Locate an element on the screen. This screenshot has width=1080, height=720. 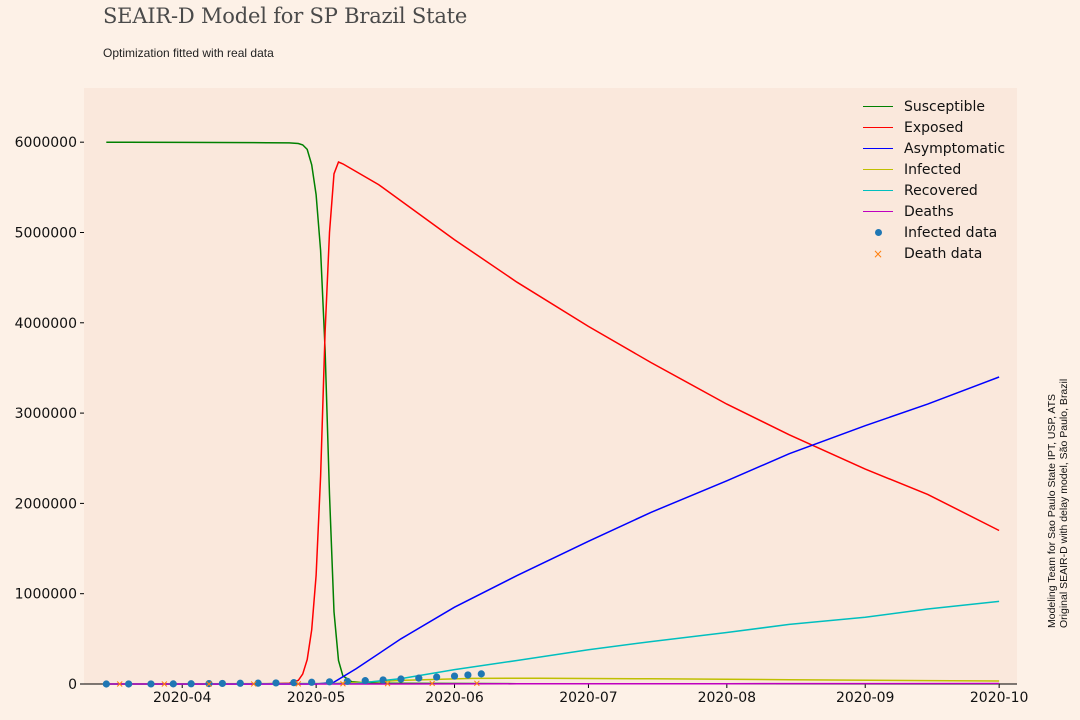
x-tick-label: 2020-04 is located at coordinates (182, 698).